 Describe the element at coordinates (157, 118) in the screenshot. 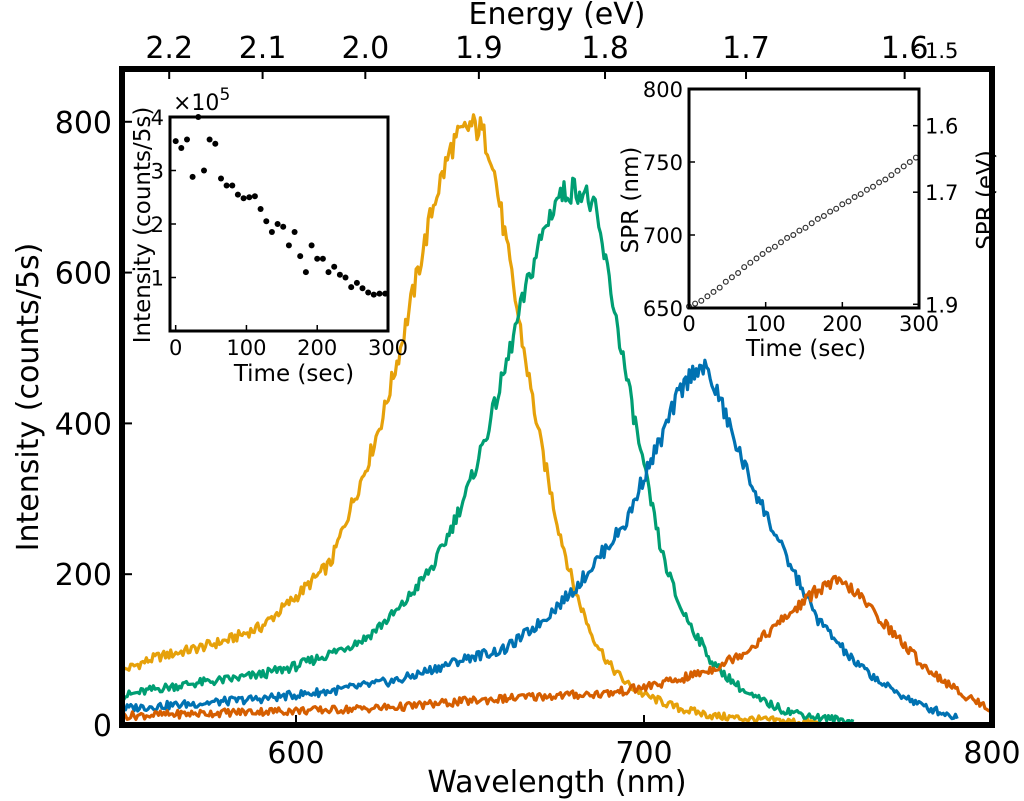

I see `inset-intensity-y-tick-label: 4` at that location.